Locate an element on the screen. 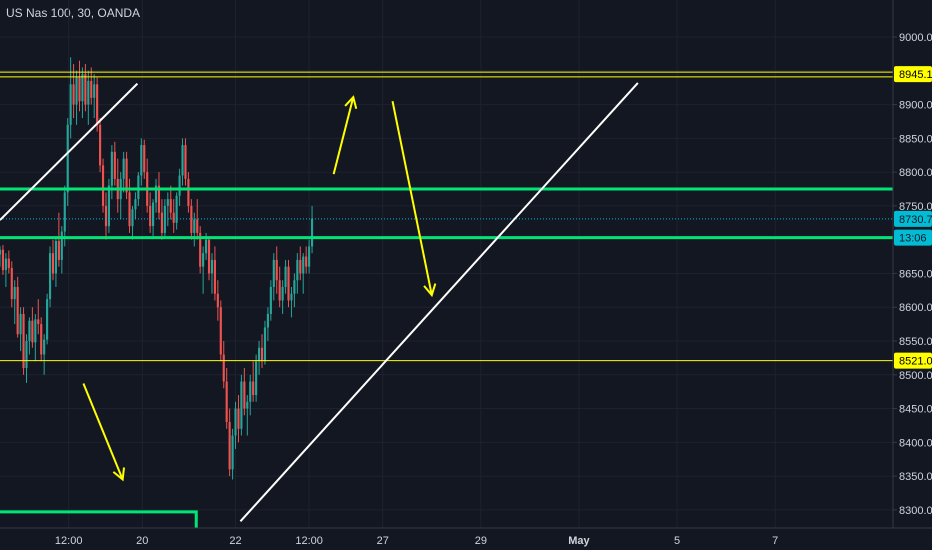 The height and width of the screenshot is (550, 932). trend-line is located at coordinates (69, 151).